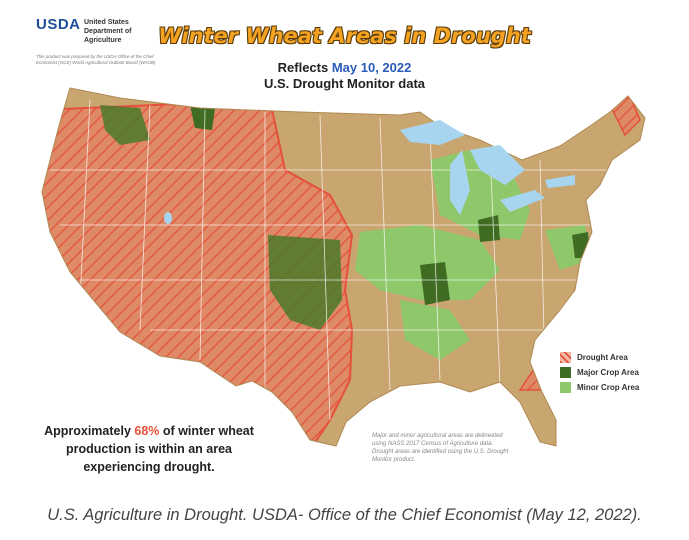  I want to click on minor-crop, so click(427, 262).